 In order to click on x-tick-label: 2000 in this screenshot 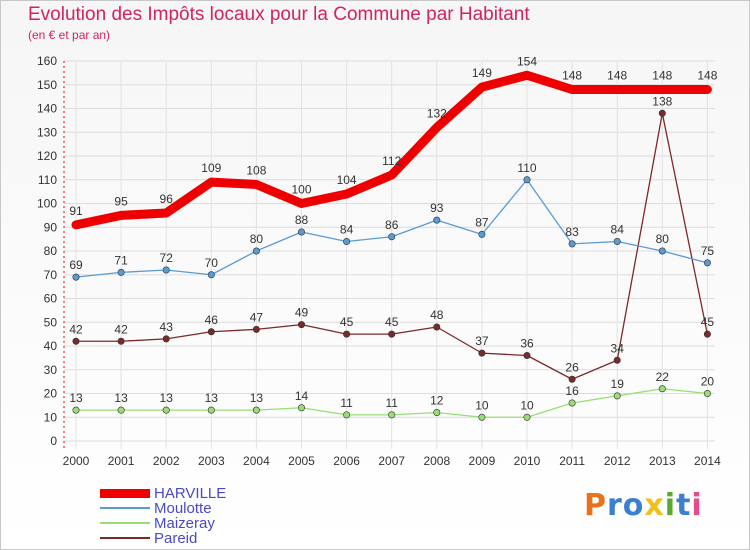, I will do `click(76, 461)`.